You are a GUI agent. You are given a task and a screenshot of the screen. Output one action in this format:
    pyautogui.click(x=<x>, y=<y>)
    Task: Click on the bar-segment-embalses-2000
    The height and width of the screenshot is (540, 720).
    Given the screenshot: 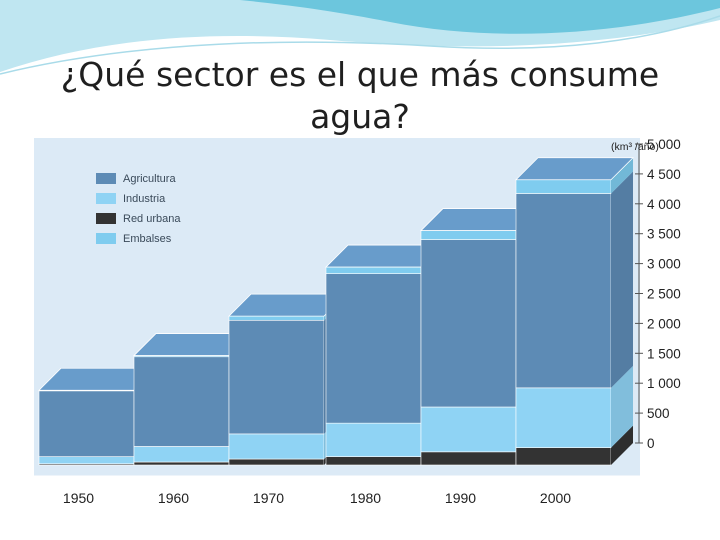 What is the action you would take?
    pyautogui.click(x=563, y=186)
    